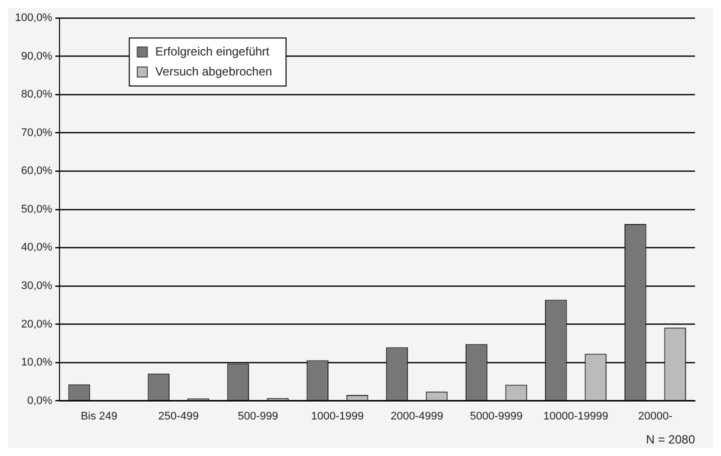 The height and width of the screenshot is (456, 721). I want to click on y-tick-label: 70,0%, so click(37, 132).